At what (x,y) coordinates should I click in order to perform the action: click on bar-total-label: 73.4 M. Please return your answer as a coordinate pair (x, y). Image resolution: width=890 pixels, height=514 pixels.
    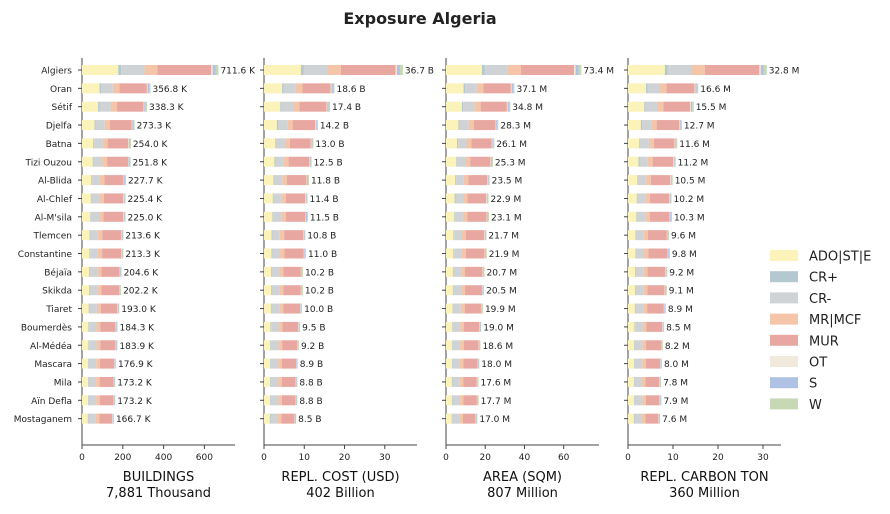
    Looking at the image, I should click on (598, 72).